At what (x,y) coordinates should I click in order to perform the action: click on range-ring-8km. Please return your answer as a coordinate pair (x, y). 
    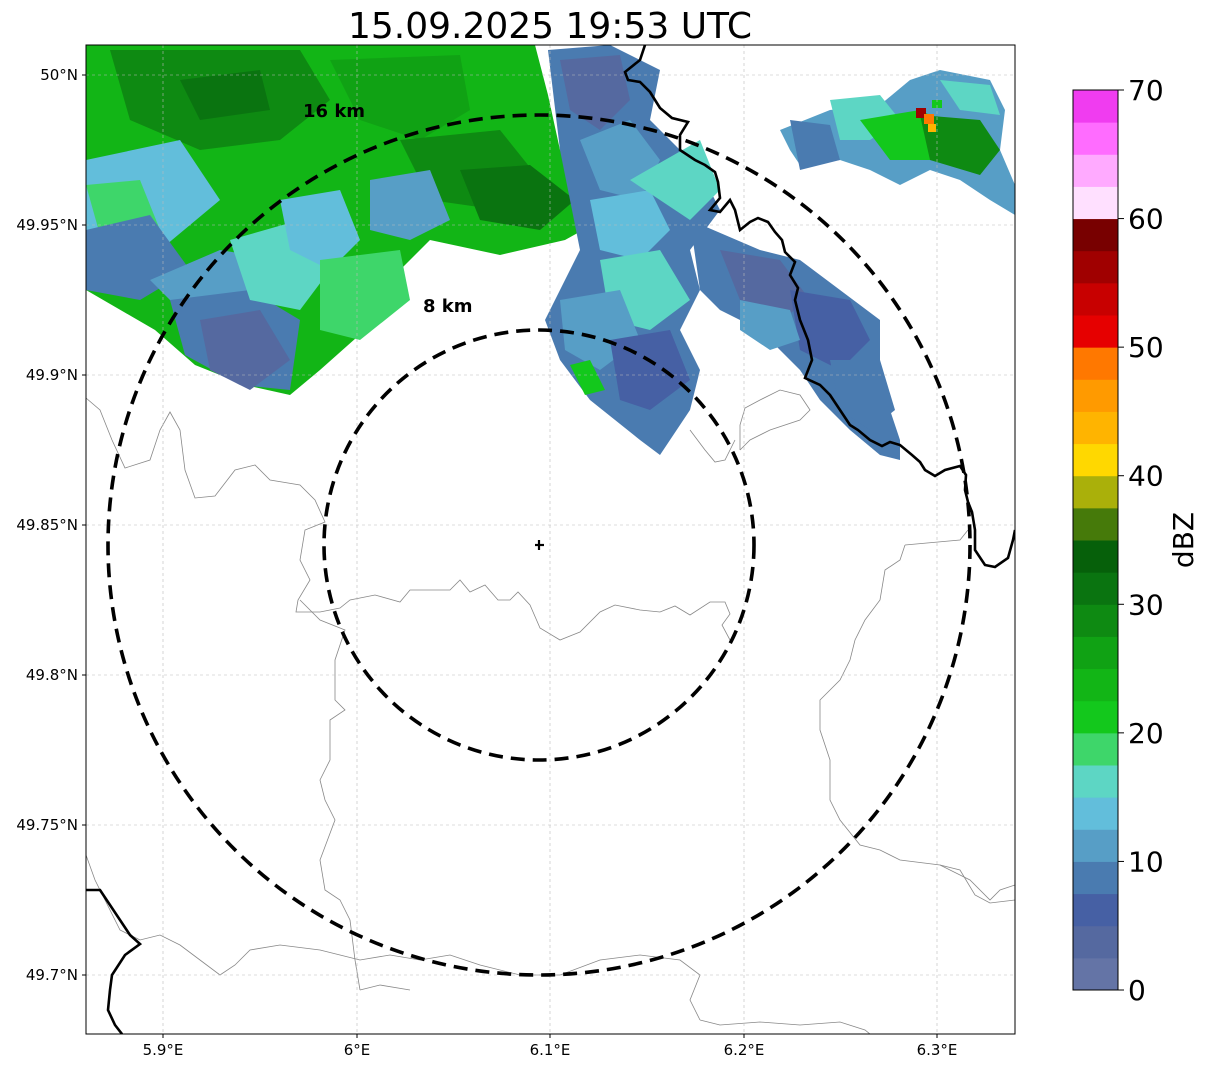
    Looking at the image, I should click on (539, 545).